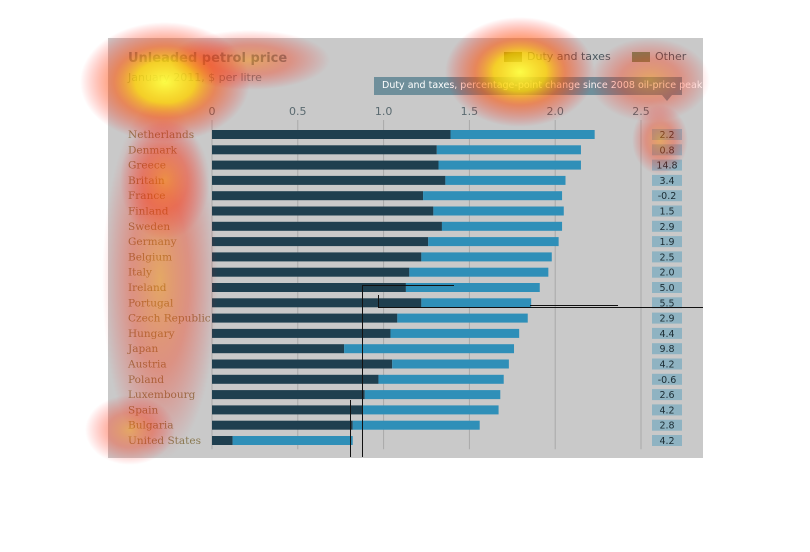  What do you see at coordinates (146, 380) in the screenshot?
I see `category-label: Poland` at bounding box center [146, 380].